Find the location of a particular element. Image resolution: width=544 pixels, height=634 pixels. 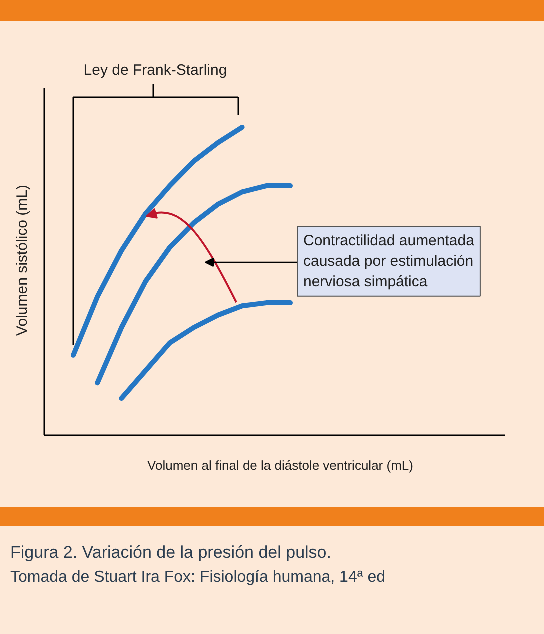

x-axis-title: Volumen al final de la diástole ventricular (mL) is located at coordinates (281, 465).